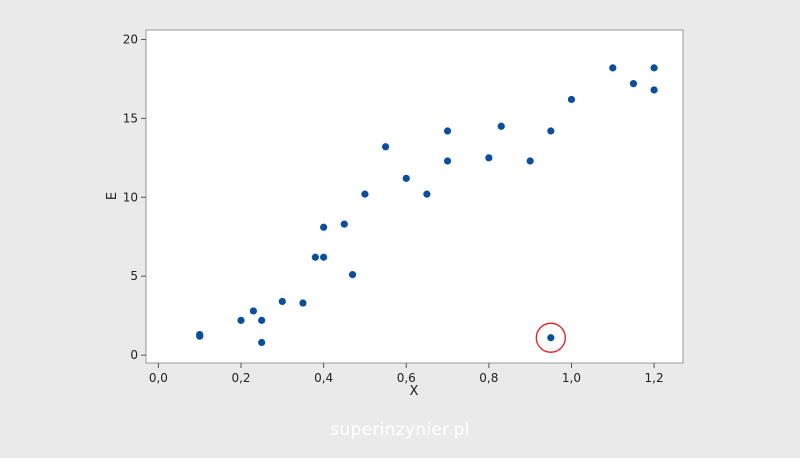  I want to click on outlier-highlight-circle, so click(551, 337).